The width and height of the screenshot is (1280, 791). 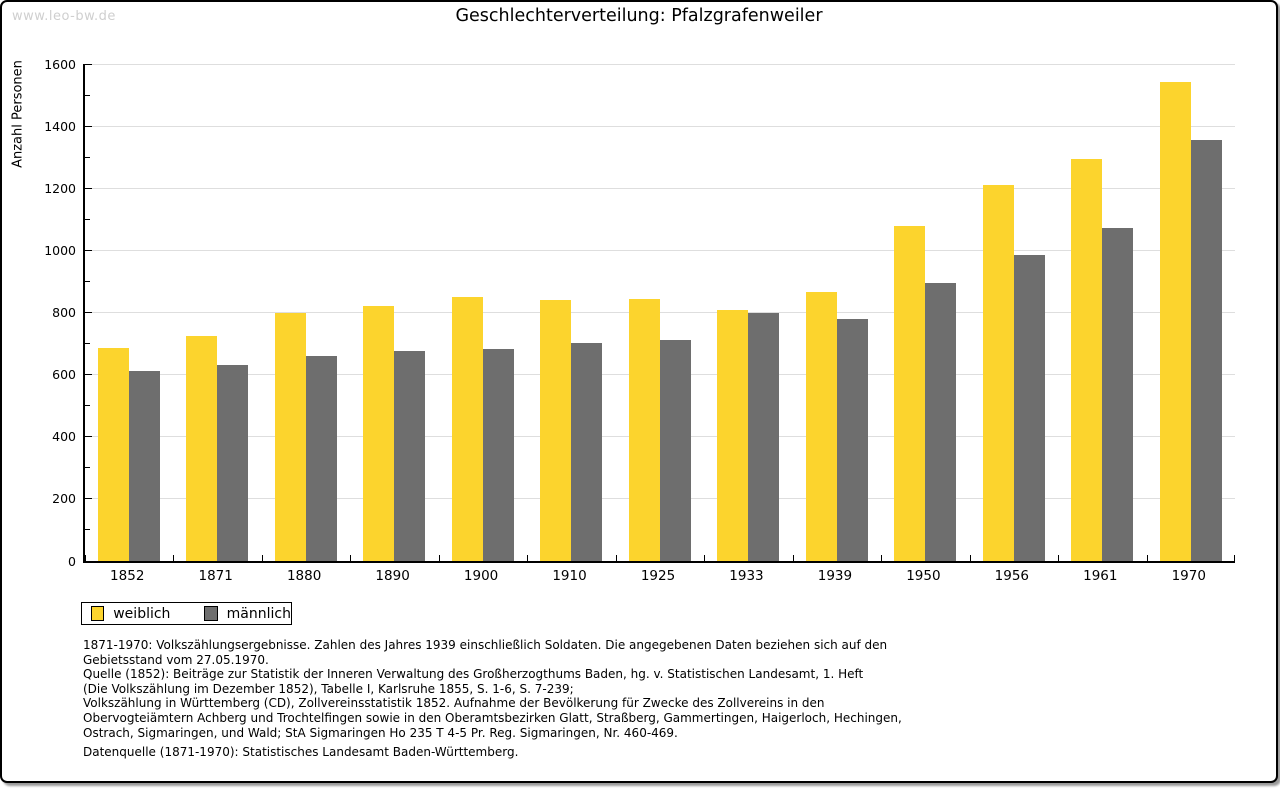 What do you see at coordinates (835, 576) in the screenshot?
I see `x-tick-label-1939: 1939` at bounding box center [835, 576].